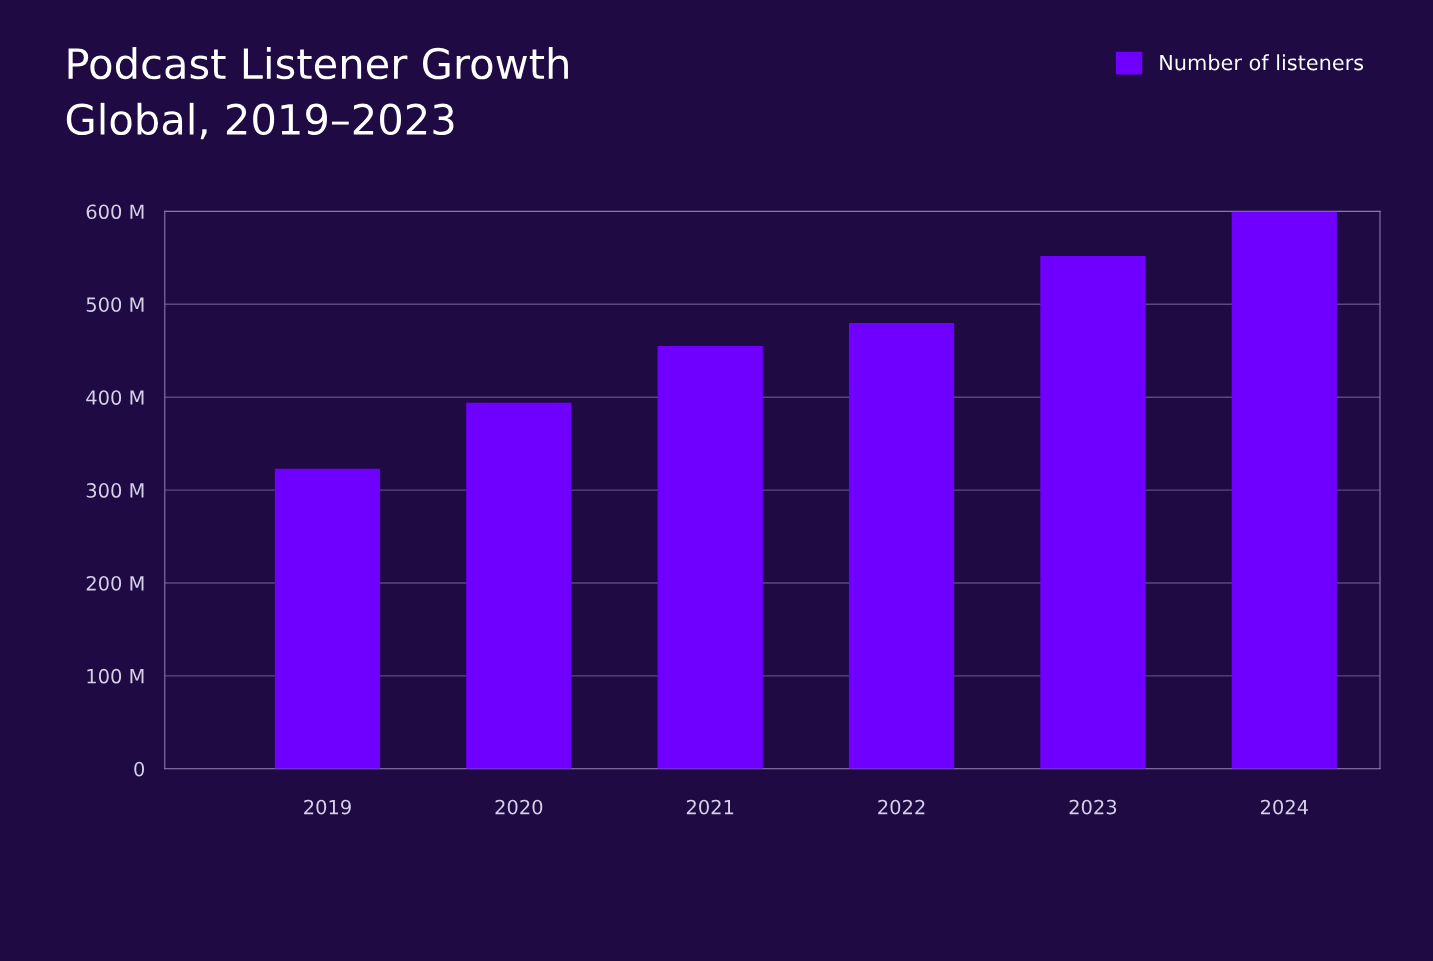  I want to click on y-tick-label: 200 M, so click(115, 583).